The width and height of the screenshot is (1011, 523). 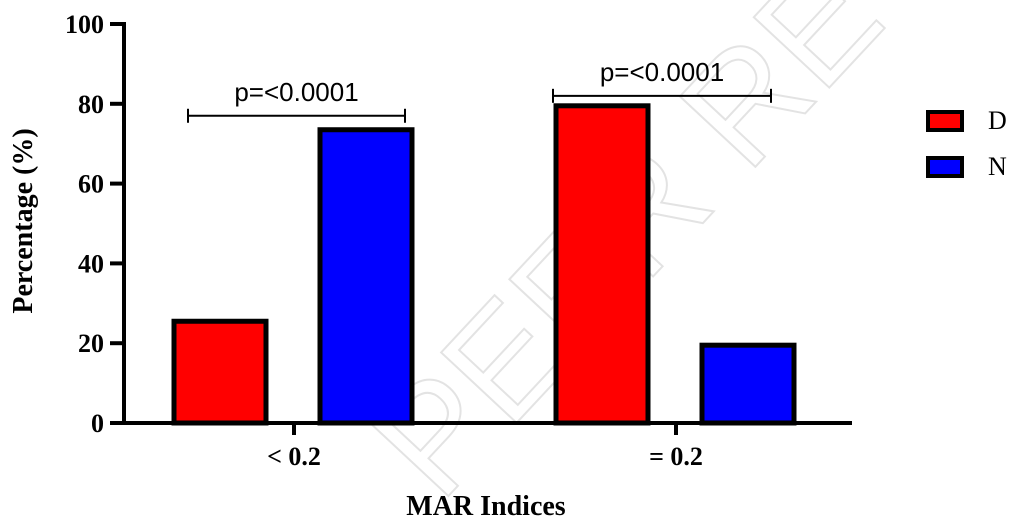 What do you see at coordinates (97, 423) in the screenshot?
I see `y-tick-label: 0` at bounding box center [97, 423].